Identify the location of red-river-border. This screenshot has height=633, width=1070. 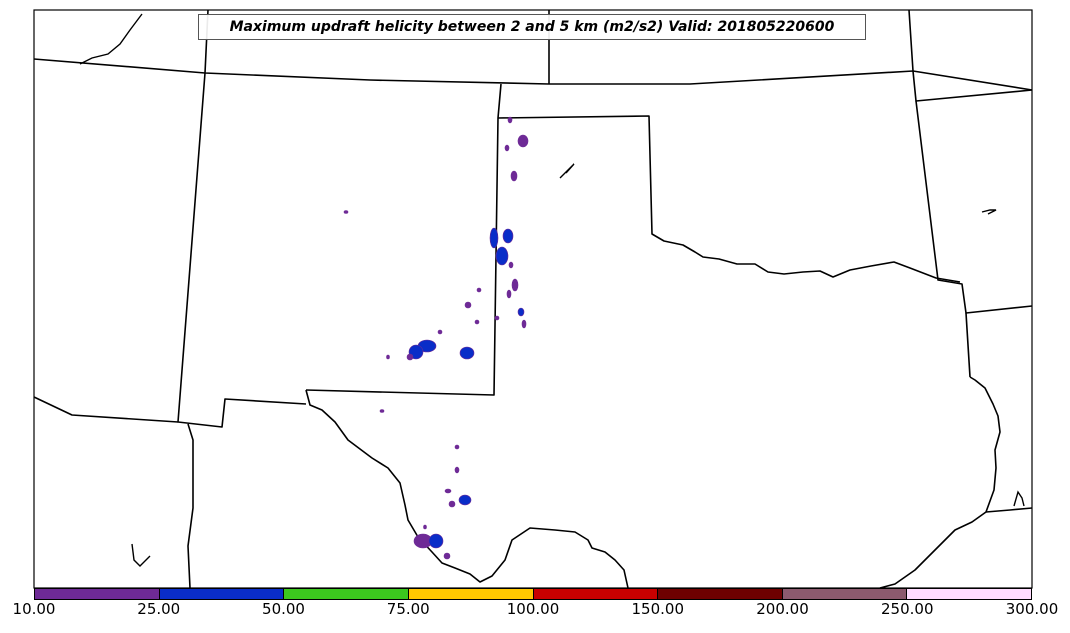
(729, 199).